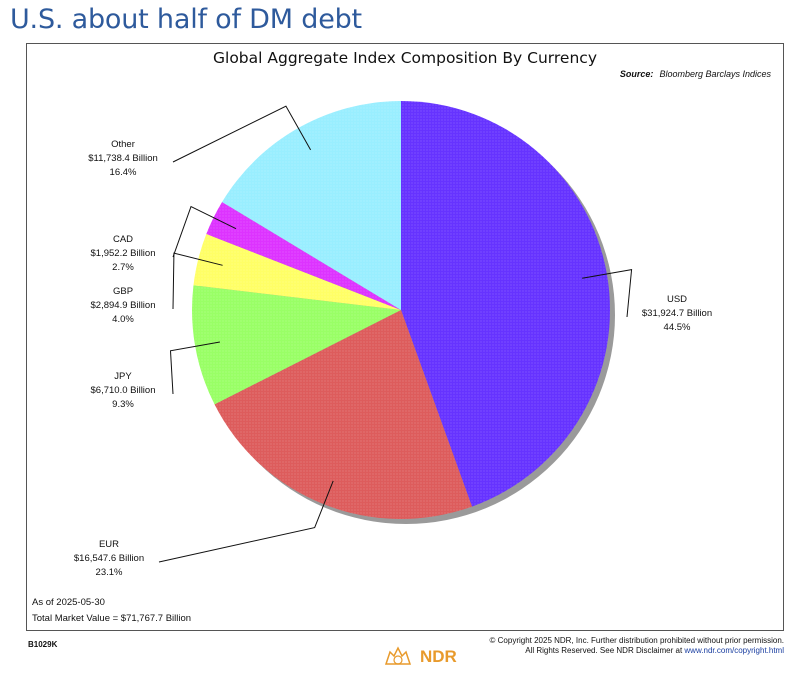 This screenshot has width=794, height=680. Describe the element at coordinates (123, 144) in the screenshot. I see `slice-label-name-other: Other` at that location.